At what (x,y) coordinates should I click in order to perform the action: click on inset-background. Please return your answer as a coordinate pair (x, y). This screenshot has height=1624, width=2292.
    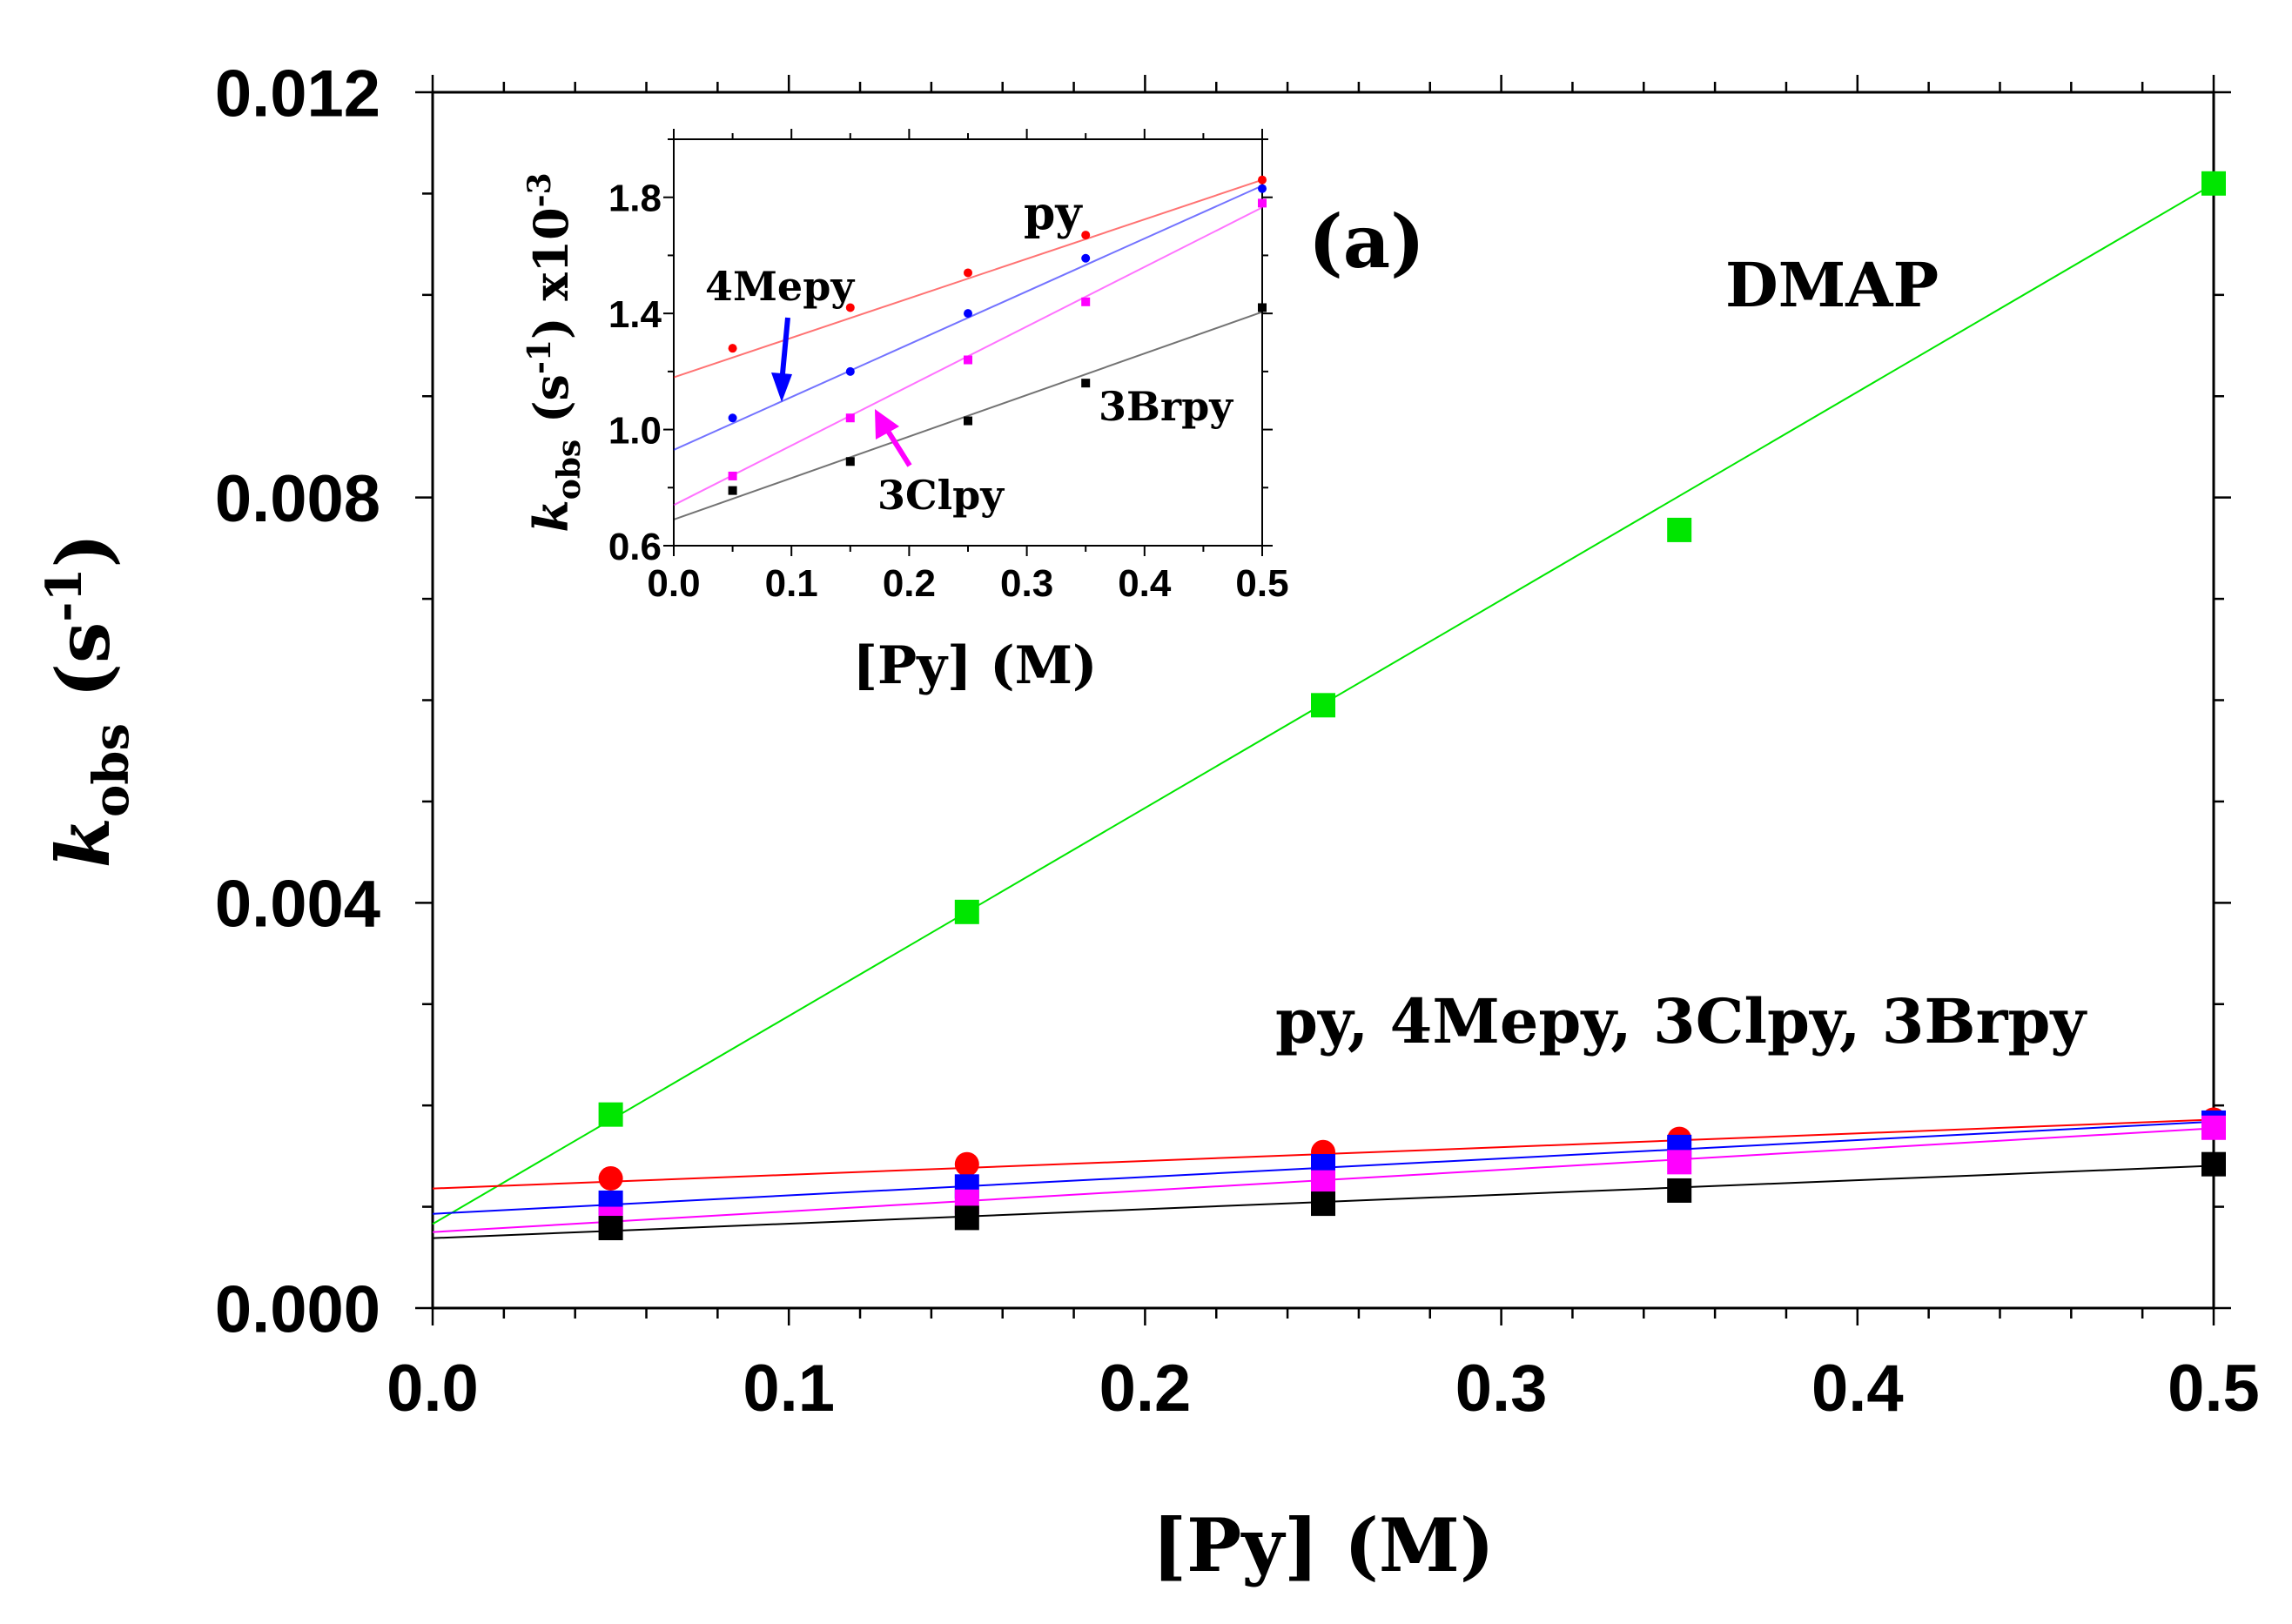
    Looking at the image, I should click on (968, 342).